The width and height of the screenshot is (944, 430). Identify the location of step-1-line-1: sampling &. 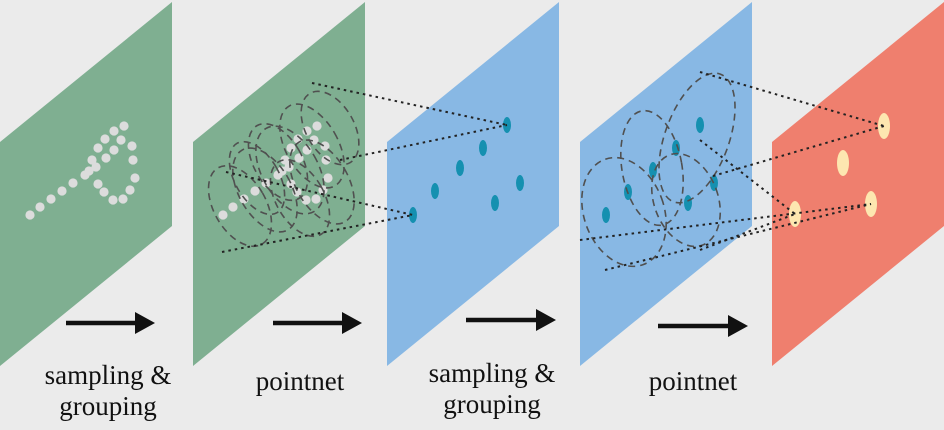
(108, 375).